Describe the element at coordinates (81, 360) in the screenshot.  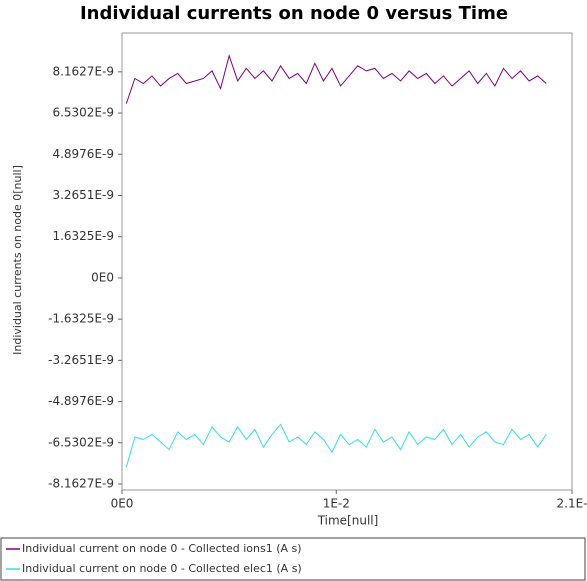
I see `y-tick-label: -3.2651E-9` at that location.